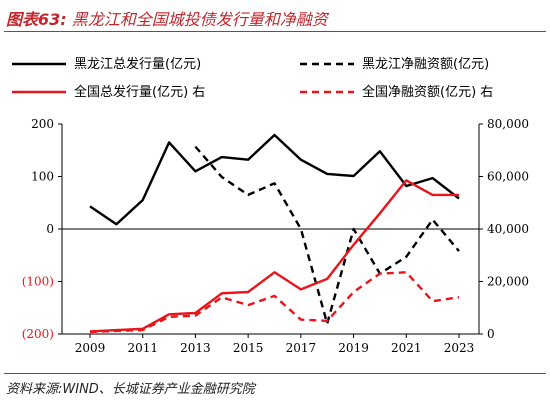 This screenshot has height=407, width=550. Describe the element at coordinates (50, 229) in the screenshot. I see `left-tick-label: 0` at that location.